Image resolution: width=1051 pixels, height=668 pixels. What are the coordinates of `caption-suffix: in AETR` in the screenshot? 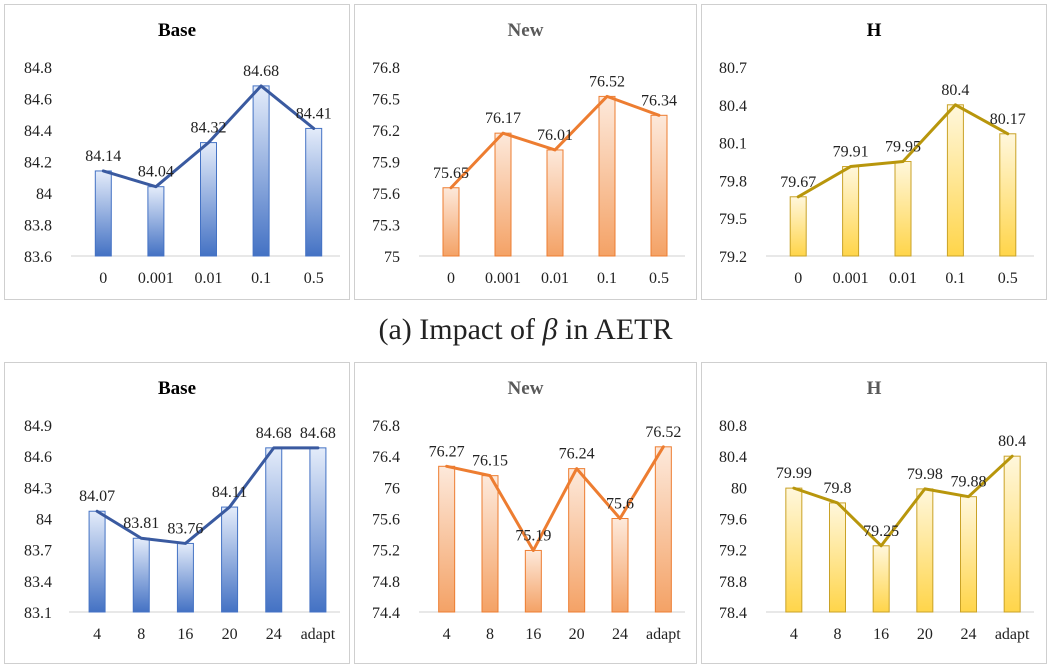 It's located at (615, 329).